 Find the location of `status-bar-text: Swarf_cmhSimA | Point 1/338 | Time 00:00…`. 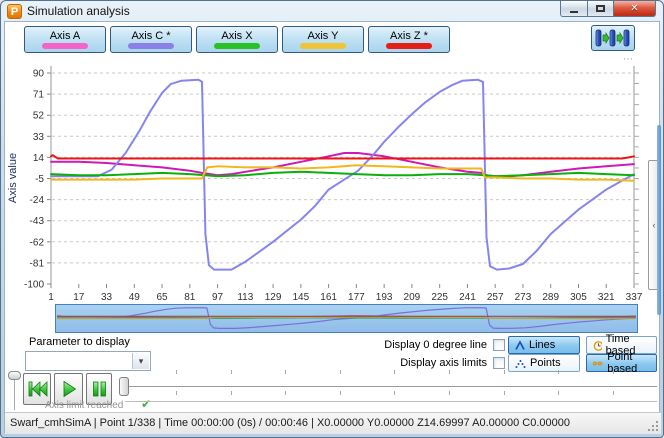

status-bar-text: Swarf_cmhSimA | Point 1/338 | Time 00:00… is located at coordinates (290, 423).